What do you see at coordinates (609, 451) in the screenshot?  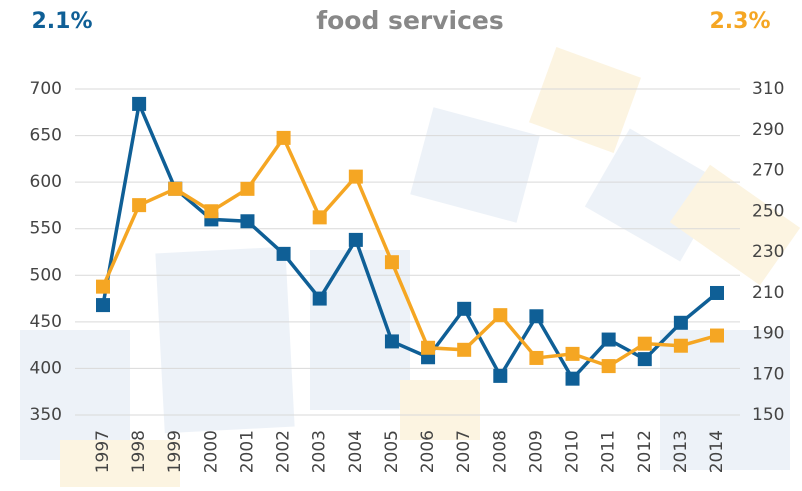 I see `x-tick-label: 2011` at bounding box center [609, 451].